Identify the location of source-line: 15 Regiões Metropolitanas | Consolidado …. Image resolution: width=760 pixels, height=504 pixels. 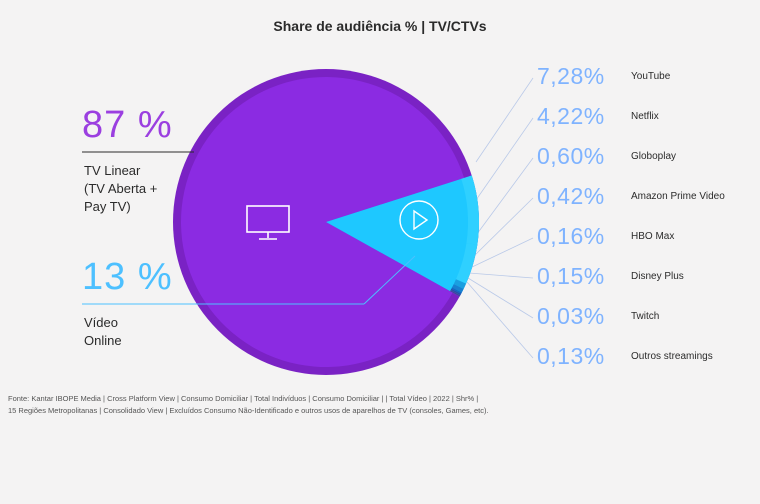
(248, 410).